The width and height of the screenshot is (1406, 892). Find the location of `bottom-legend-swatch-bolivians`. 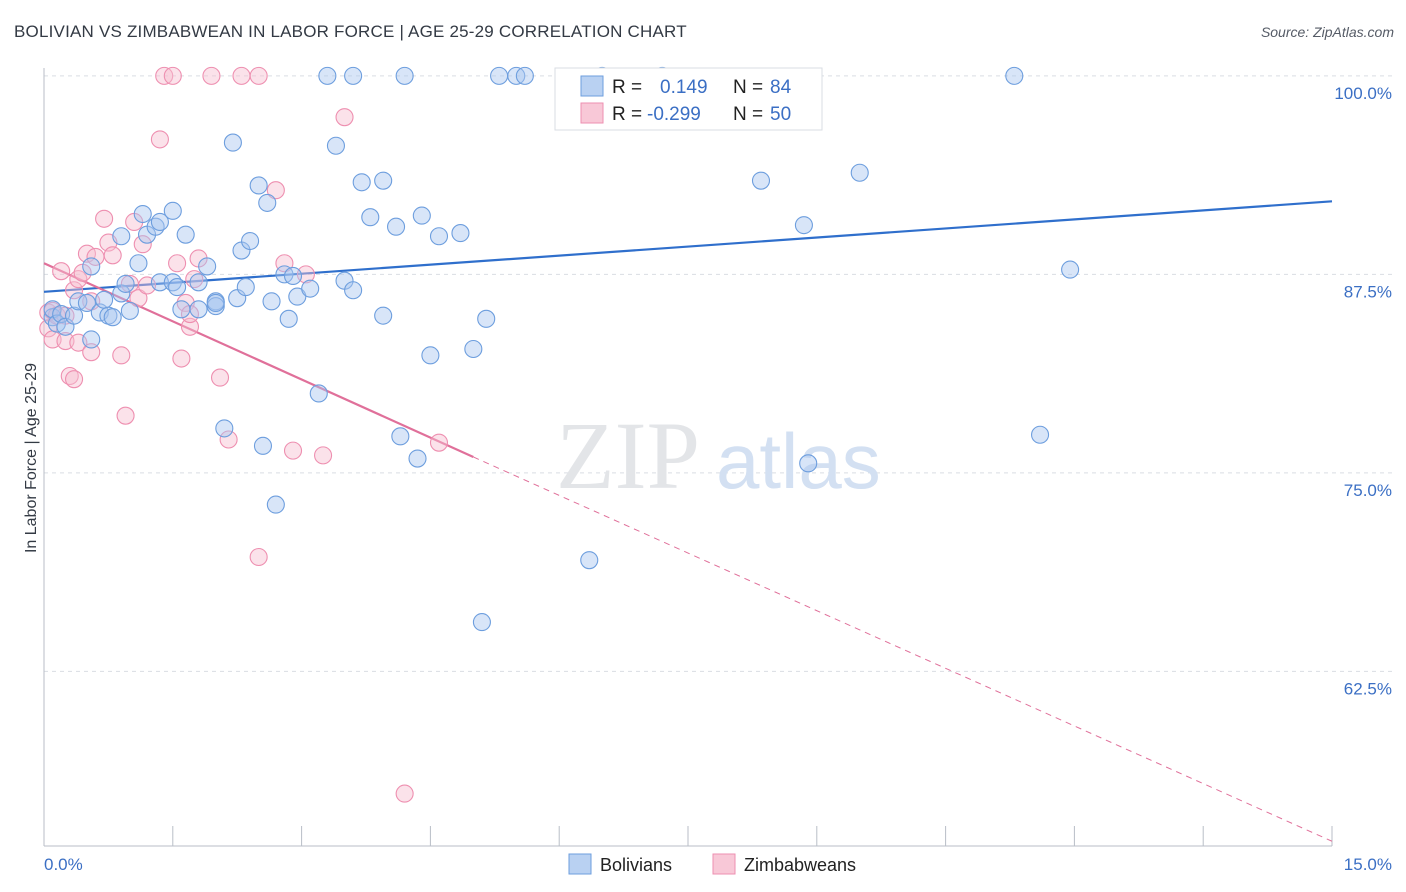

bottom-legend-swatch-bolivians is located at coordinates (580, 864).